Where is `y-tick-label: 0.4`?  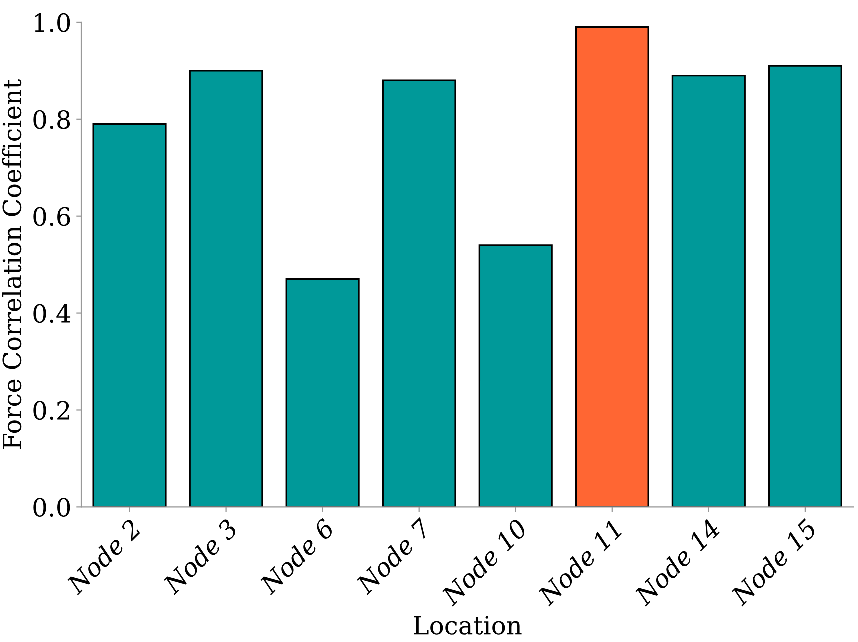 y-tick-label: 0.4 is located at coordinates (52, 314).